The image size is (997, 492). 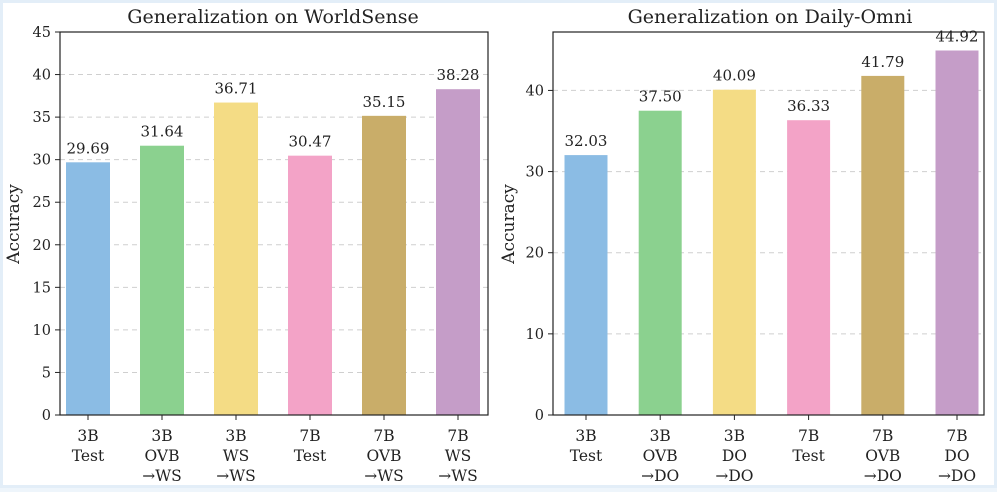 What do you see at coordinates (586, 141) in the screenshot?
I see `bar-value-label: 32.03` at bounding box center [586, 141].